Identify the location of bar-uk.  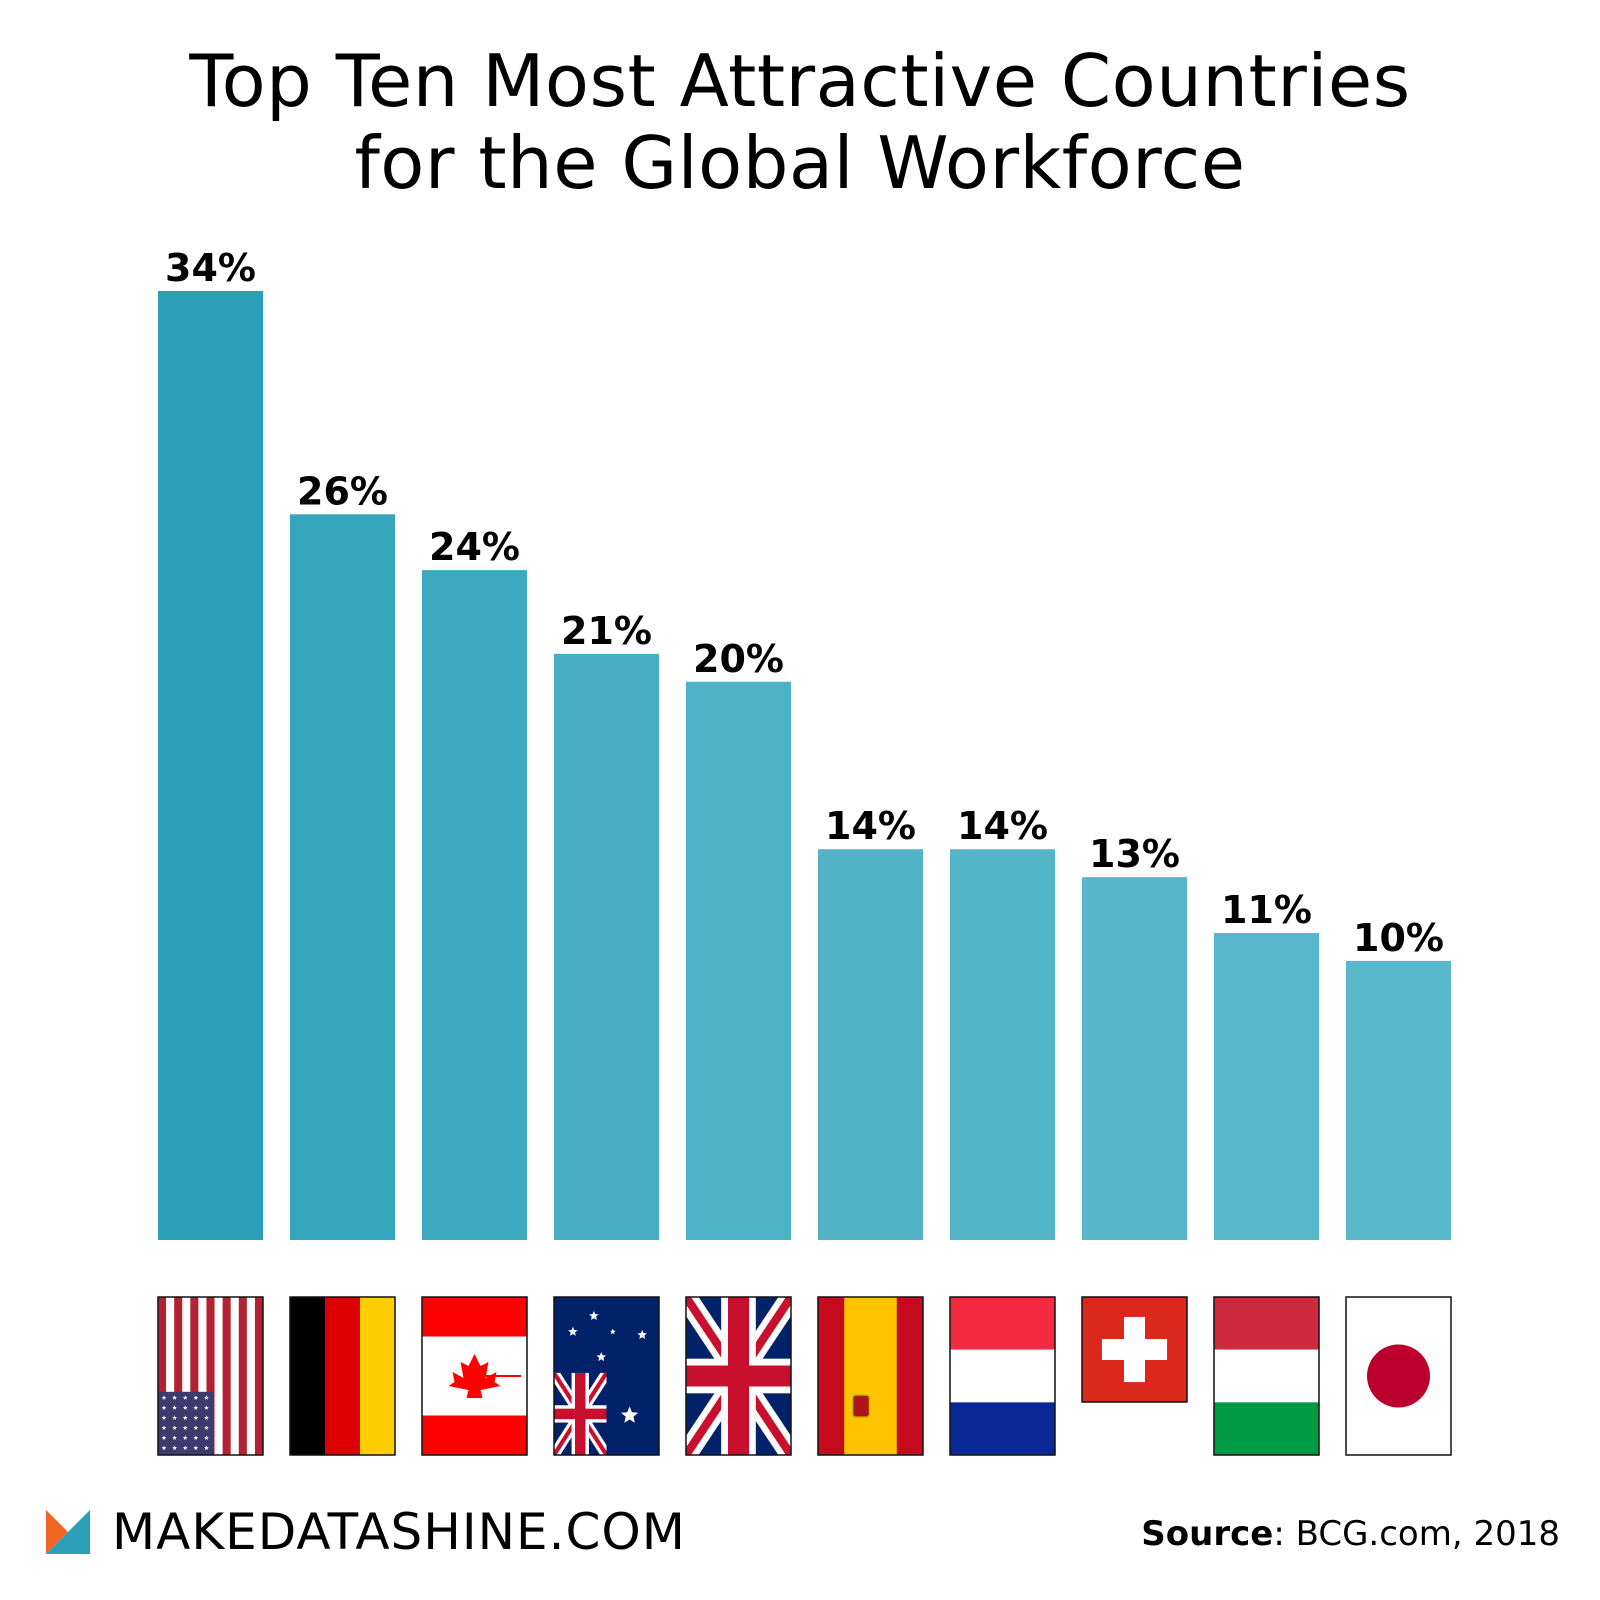
(738, 960).